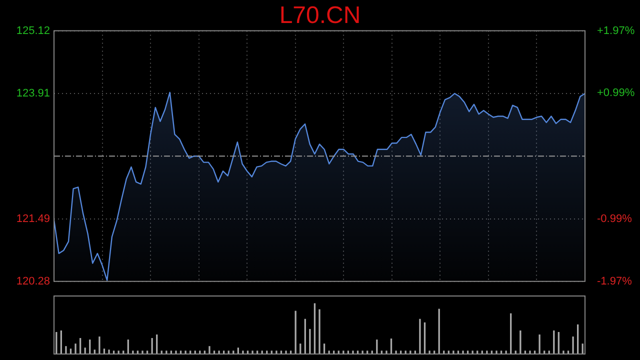 This screenshot has width=640, height=360. Describe the element at coordinates (614, 281) in the screenshot. I see `y2-tick-label: -1.97%` at that location.